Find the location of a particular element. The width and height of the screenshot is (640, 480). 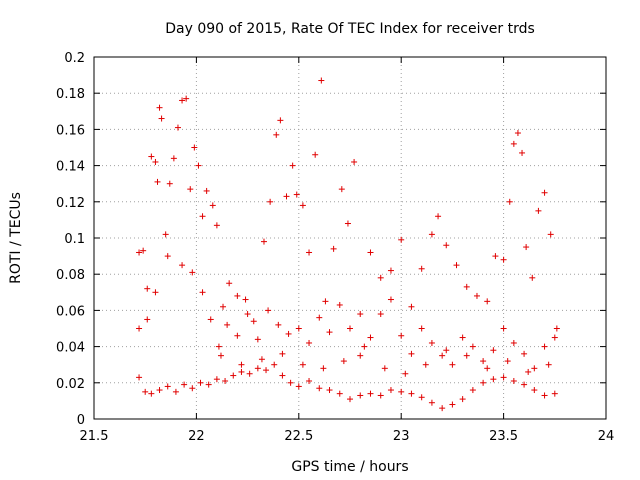

y-tick-label: 0.12 is located at coordinates (70, 203).